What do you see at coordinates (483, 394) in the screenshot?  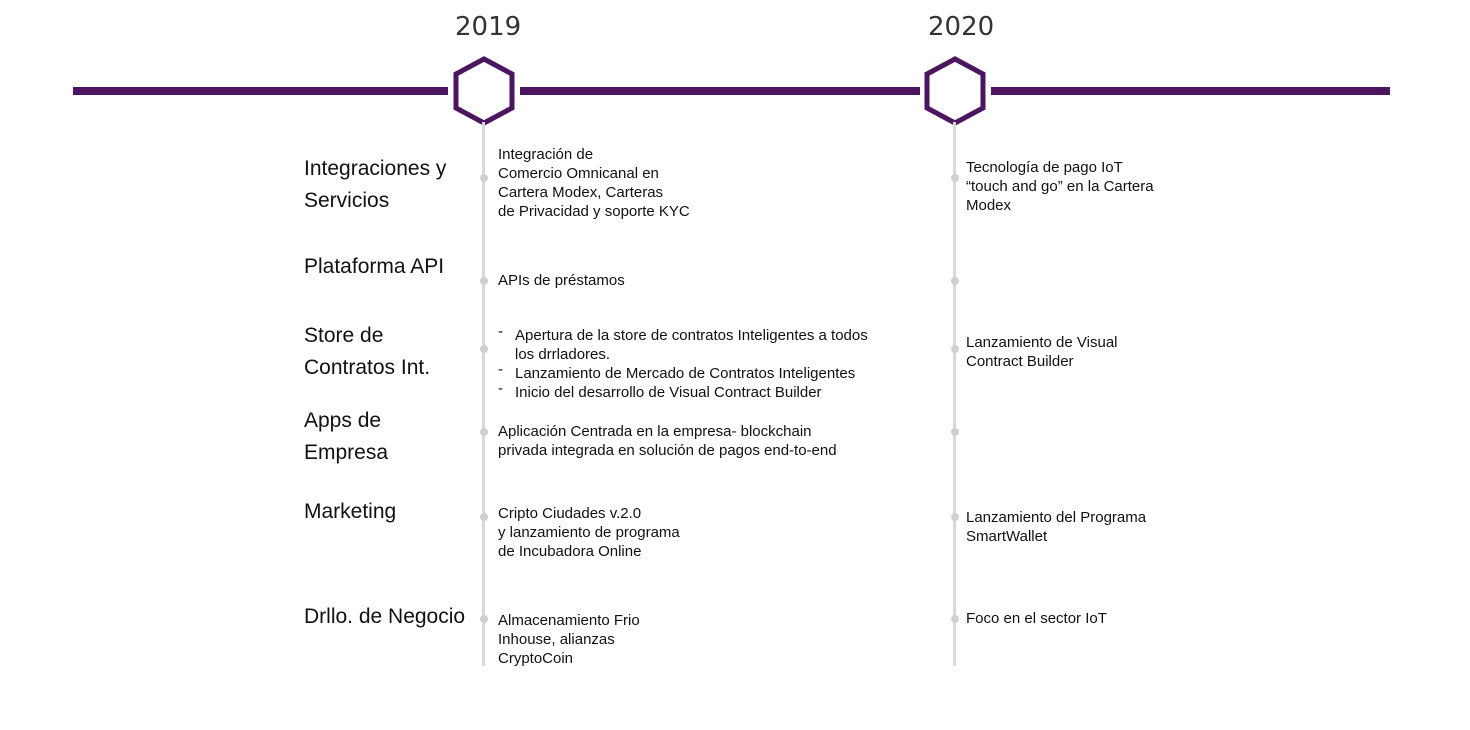 I see `timeline-vertical-2019` at bounding box center [483, 394].